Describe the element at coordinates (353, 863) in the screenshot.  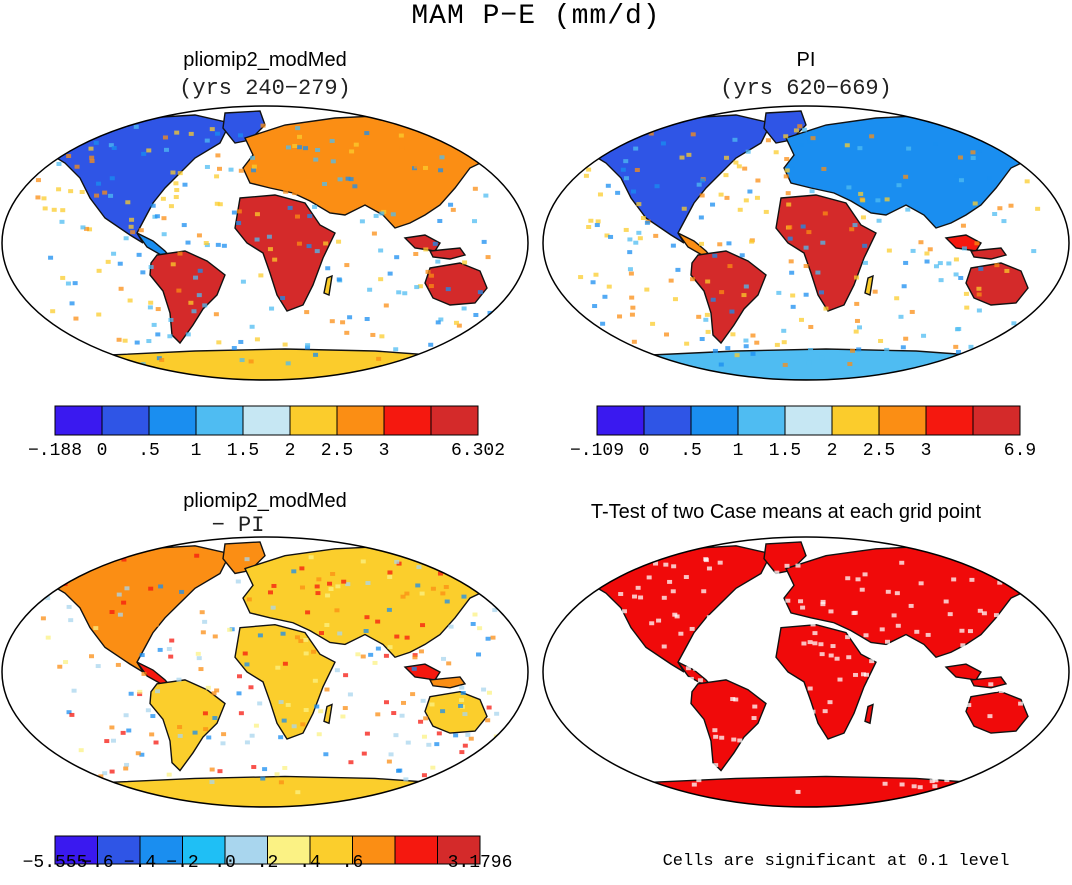
I see `colorbar-tick-label: .6` at that location.